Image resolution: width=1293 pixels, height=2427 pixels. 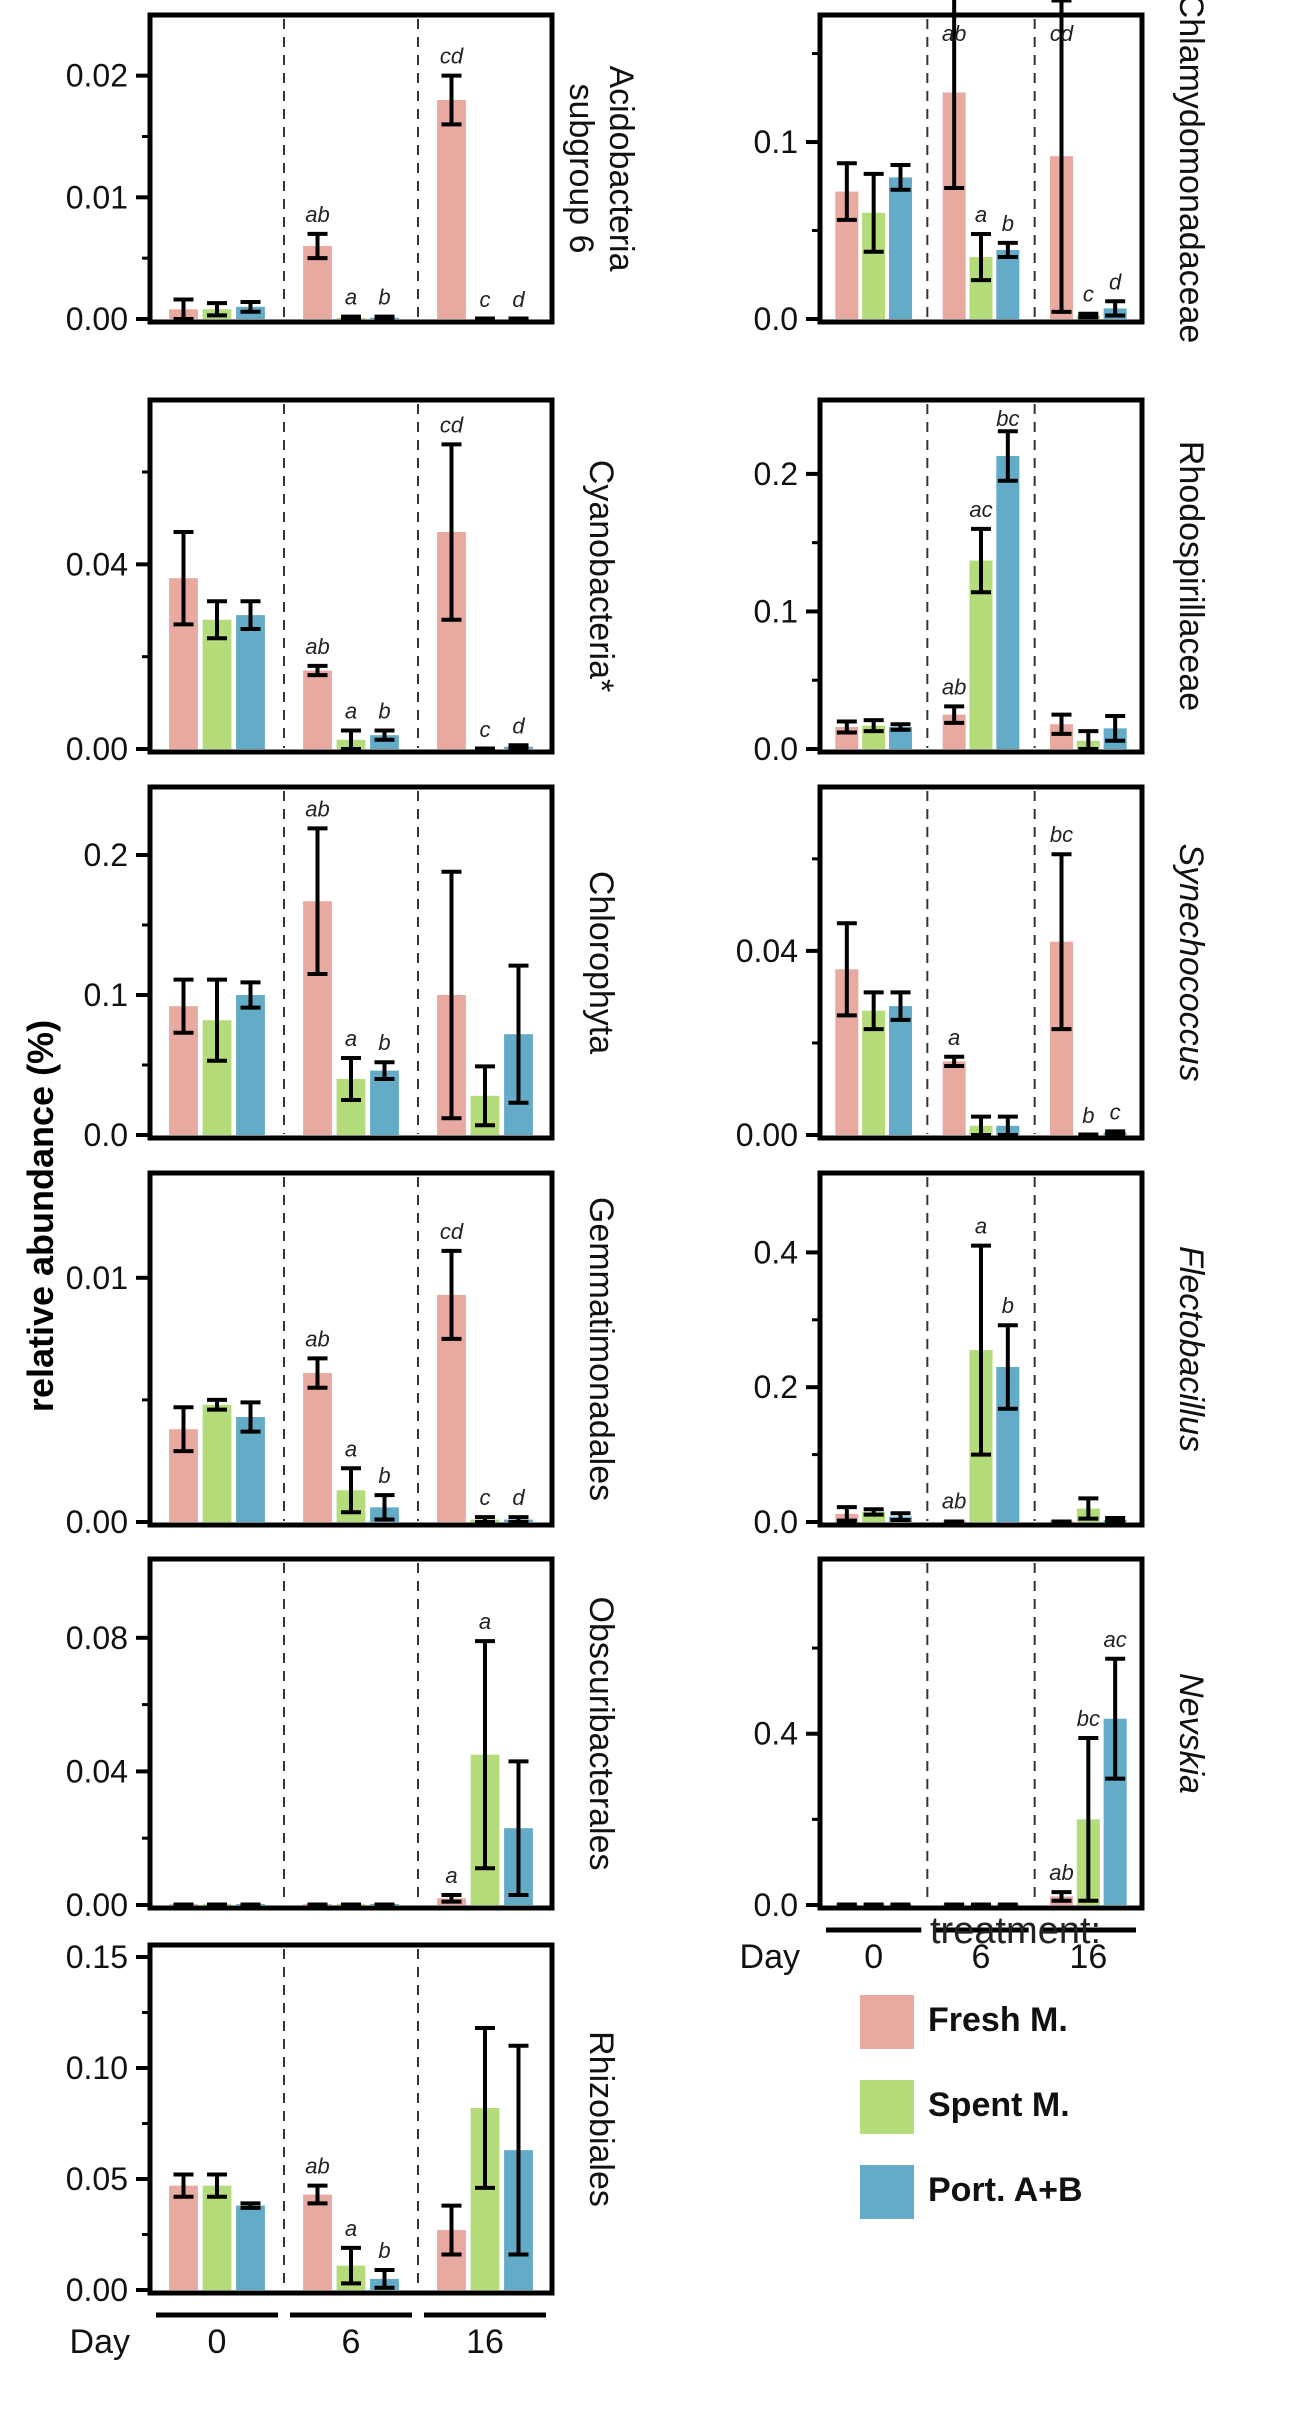 I want to click on panel-title-line: Cyanobacteria*, so click(x=601, y=576).